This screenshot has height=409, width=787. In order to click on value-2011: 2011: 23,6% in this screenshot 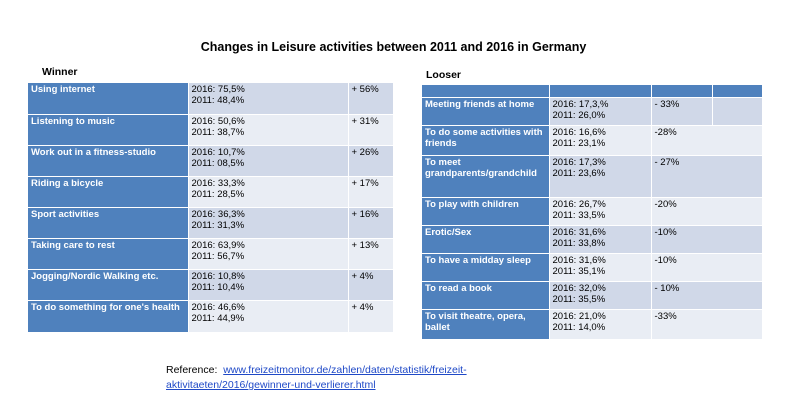, I will do `click(579, 173)`.